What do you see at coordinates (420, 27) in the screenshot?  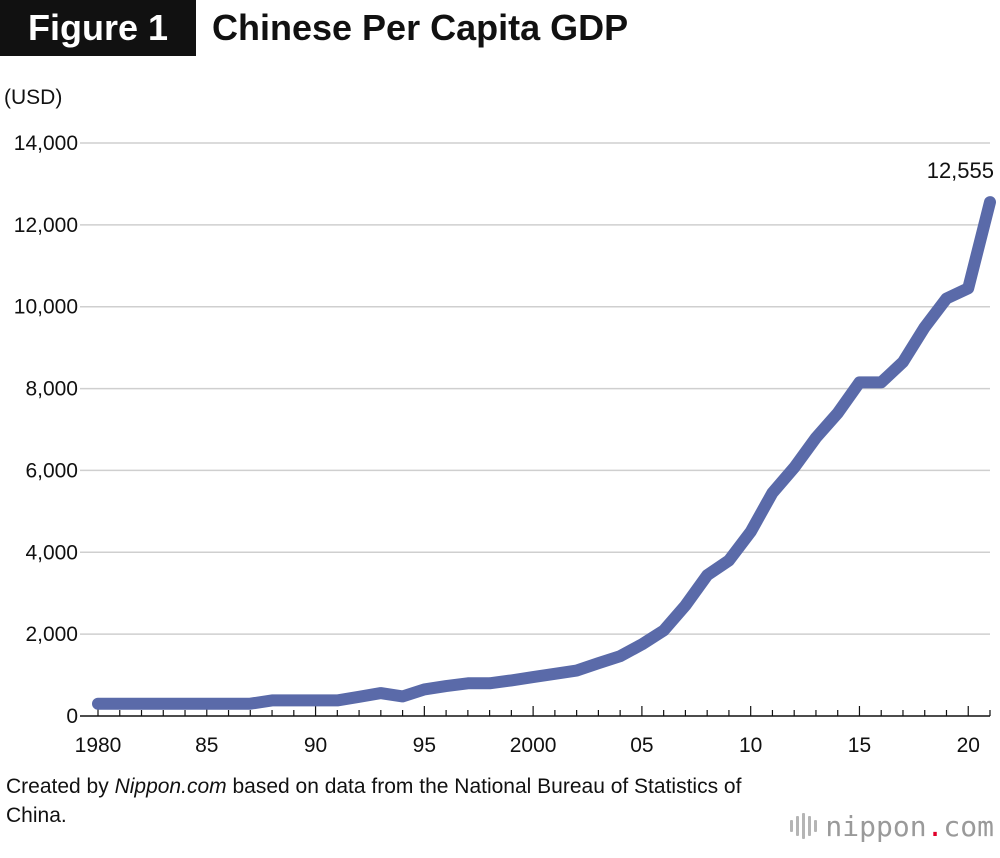 I see `chart-title: Chinese Per Capita GDP` at bounding box center [420, 27].